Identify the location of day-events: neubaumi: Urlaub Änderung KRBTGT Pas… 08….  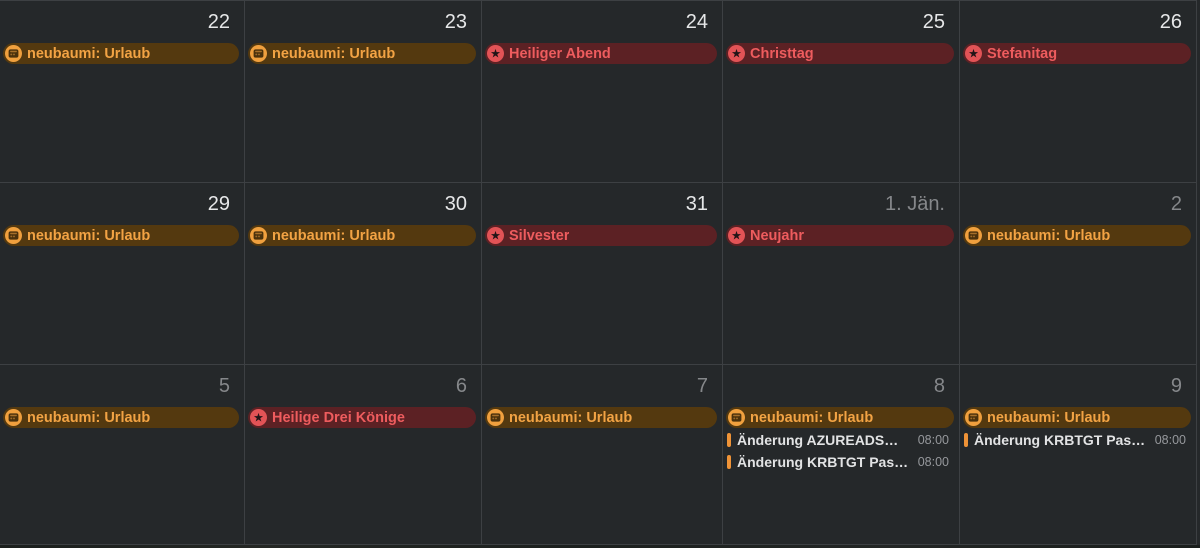
(1078, 428).